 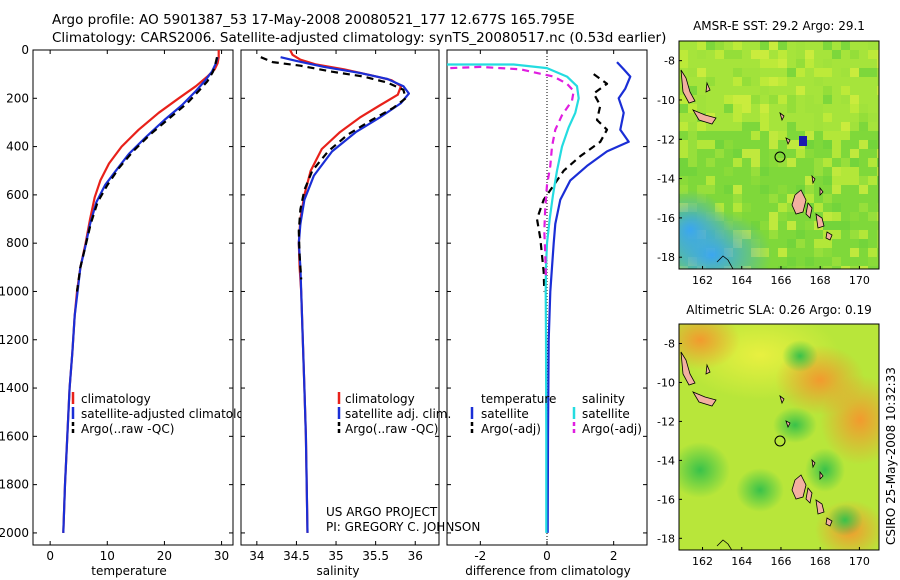 What do you see at coordinates (480, 556) in the screenshot?
I see `x-tick-label: -2` at bounding box center [480, 556].